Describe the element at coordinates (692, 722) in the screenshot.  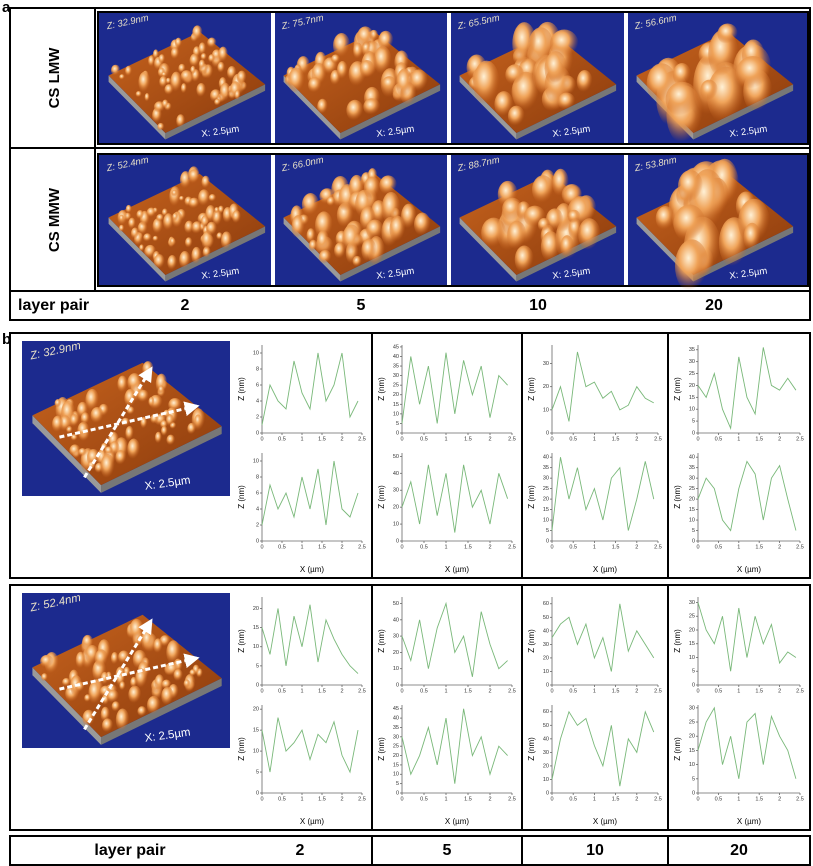
I see `y-tick-label: 25` at that location.